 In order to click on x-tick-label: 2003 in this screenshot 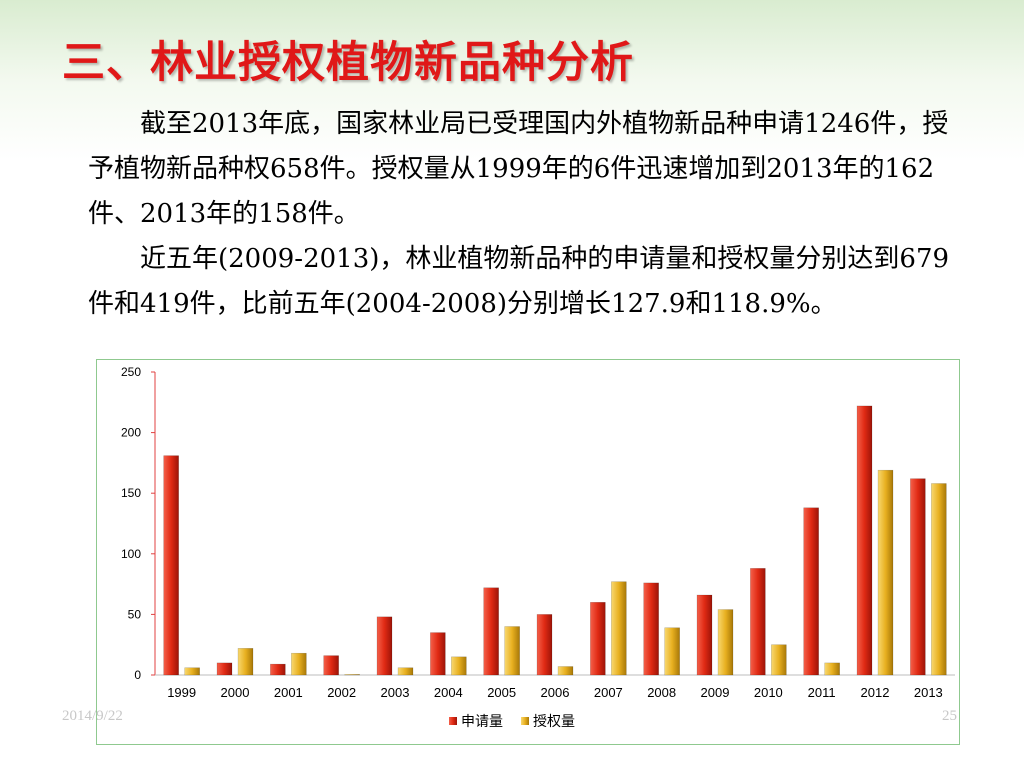, I will do `click(395, 692)`.